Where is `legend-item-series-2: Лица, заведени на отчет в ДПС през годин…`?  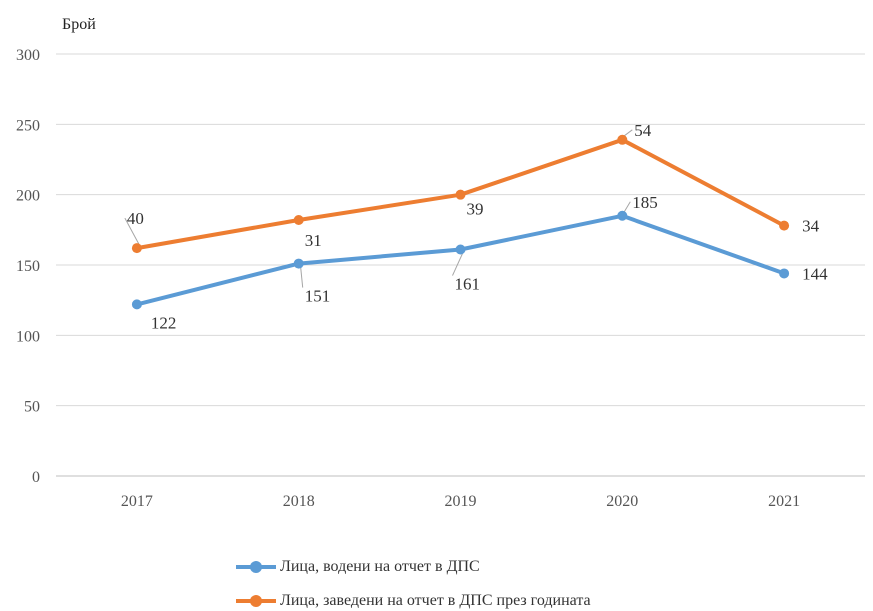 legend-item-series-2: Лица, заведени на отчет в ДПС през годин… is located at coordinates (413, 601).